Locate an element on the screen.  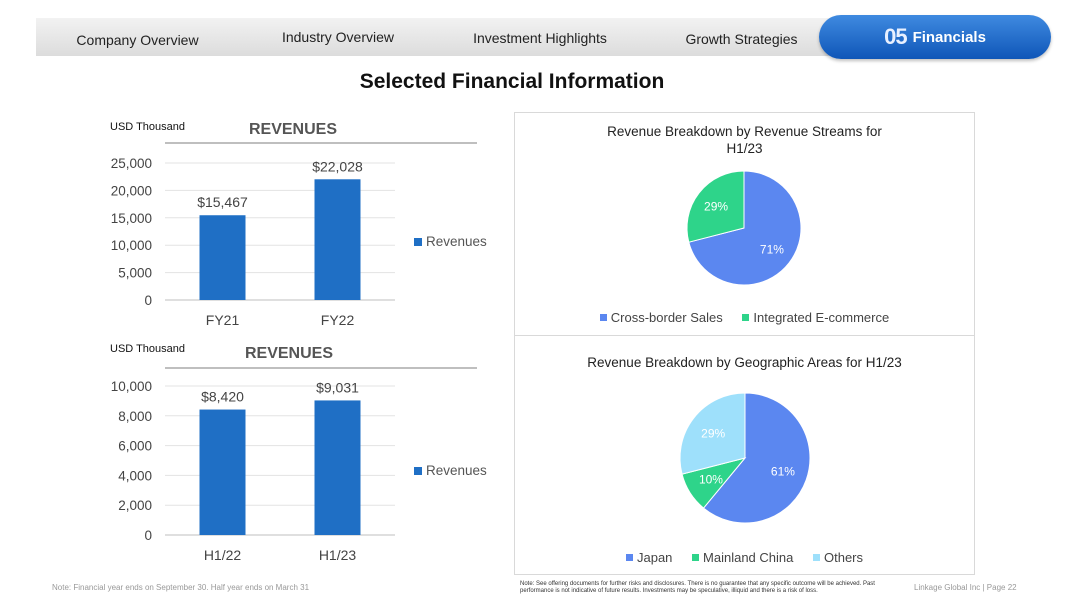
pie-legend-revenue-streams: Cross-border Sales Integrated E-commerce is located at coordinates (744, 317).